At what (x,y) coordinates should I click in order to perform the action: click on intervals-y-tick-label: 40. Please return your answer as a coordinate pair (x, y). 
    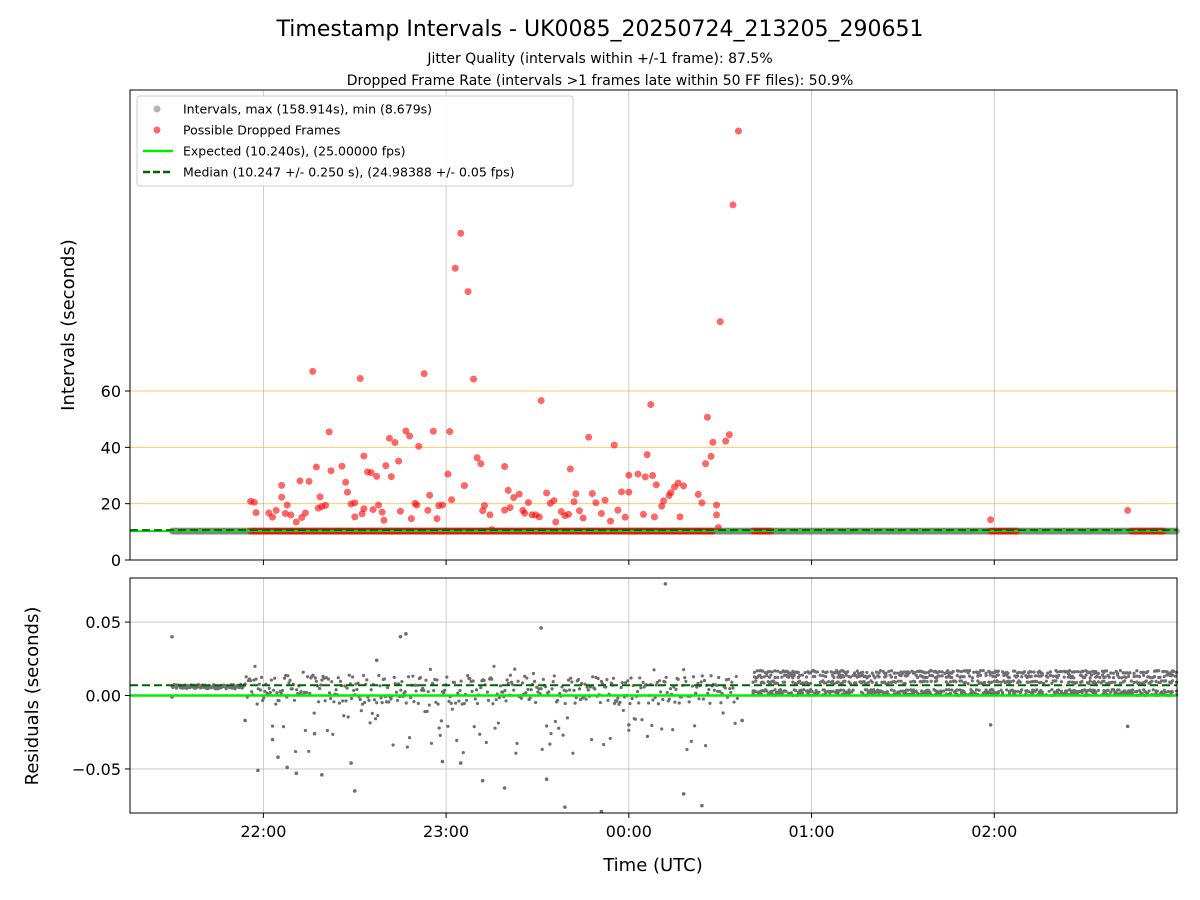
    Looking at the image, I should click on (111, 447).